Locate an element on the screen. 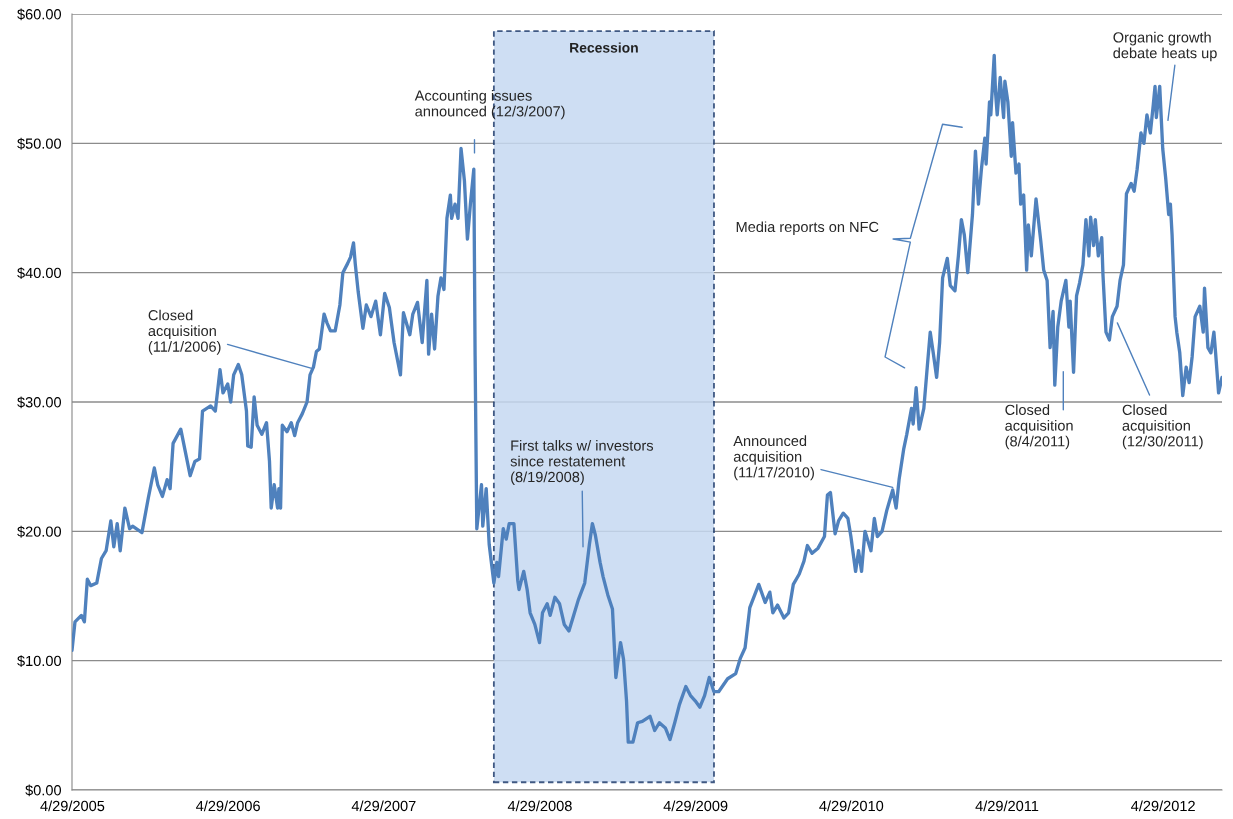  x-tick-label: 4/29/2007 is located at coordinates (383, 806).